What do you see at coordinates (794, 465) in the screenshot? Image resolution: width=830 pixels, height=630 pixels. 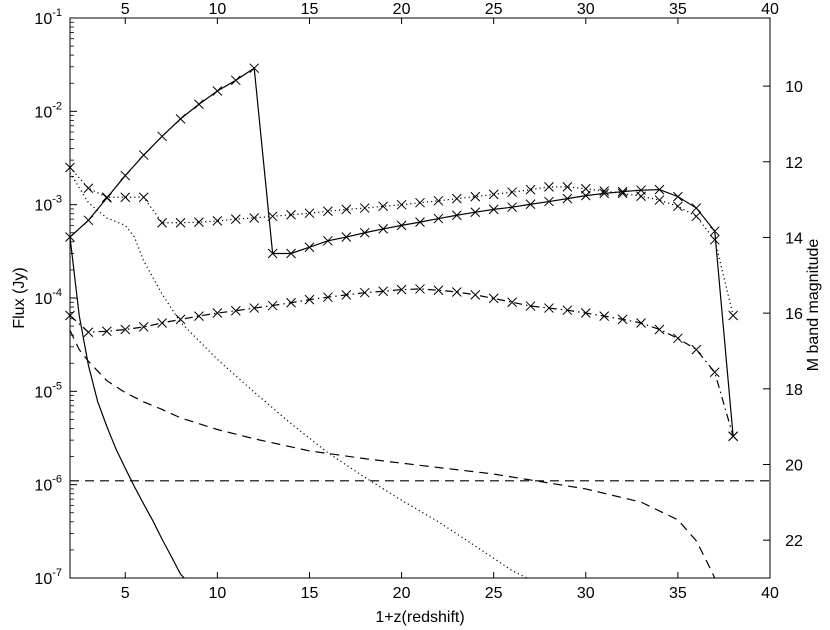 I see `y2-tick-label: 20` at bounding box center [794, 465].